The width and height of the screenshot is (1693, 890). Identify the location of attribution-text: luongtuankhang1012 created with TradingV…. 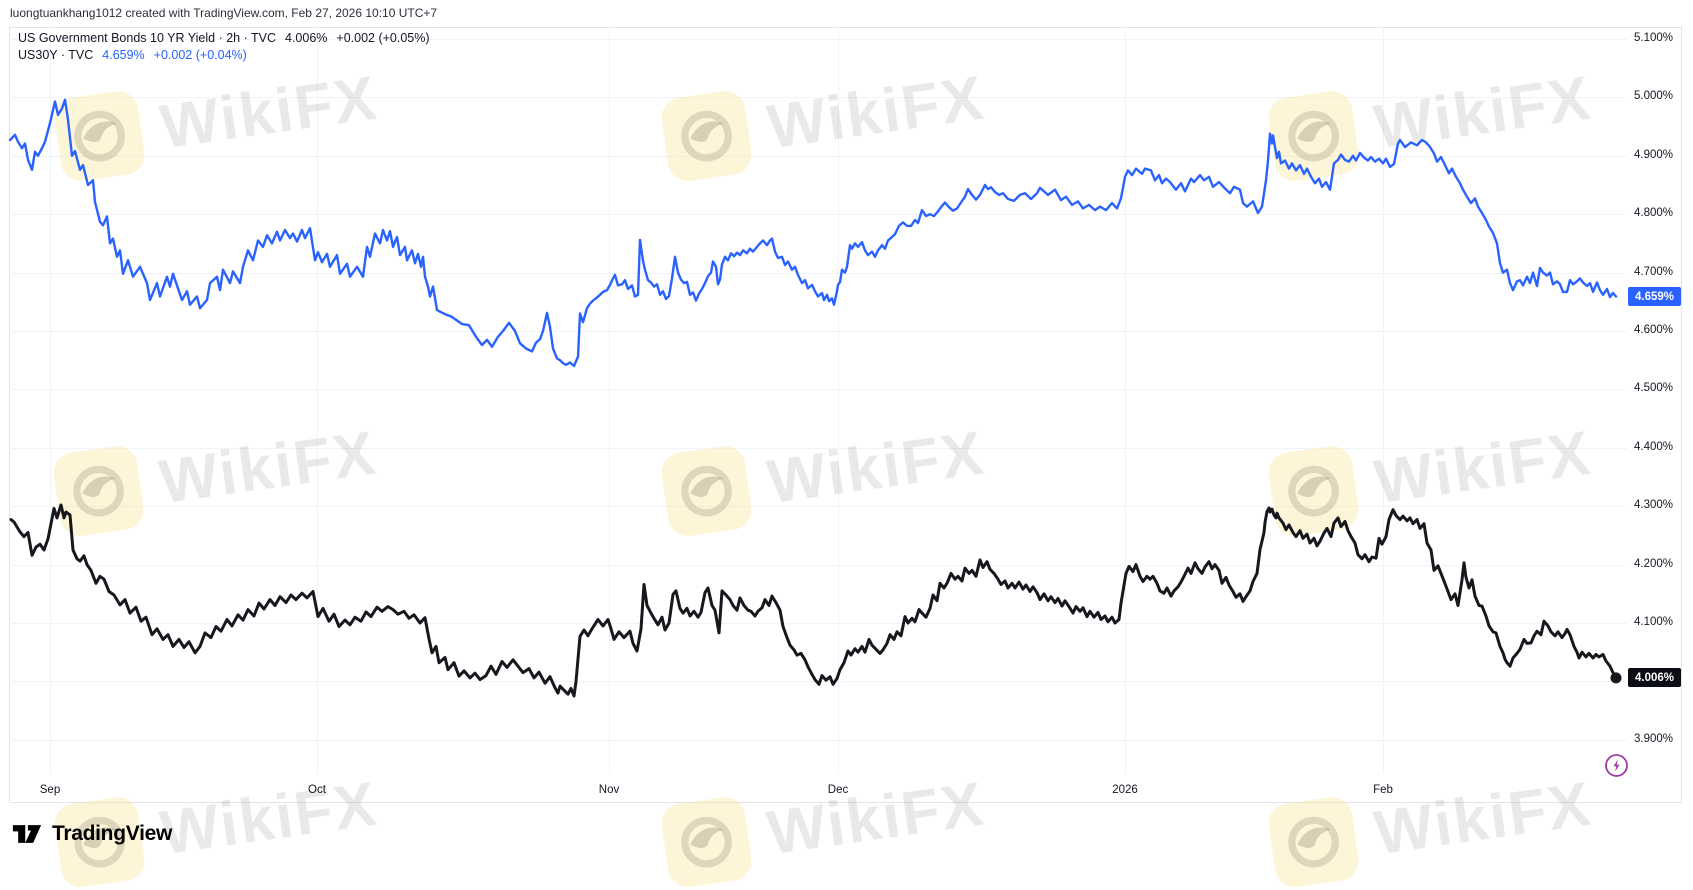
(224, 13).